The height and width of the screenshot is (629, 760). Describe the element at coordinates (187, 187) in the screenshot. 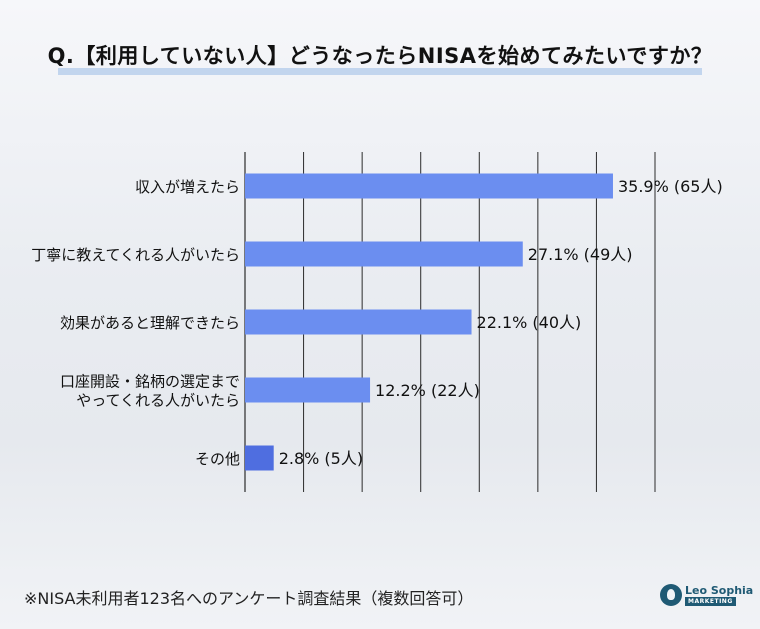

I see `category-label: 収入が増えたら` at that location.